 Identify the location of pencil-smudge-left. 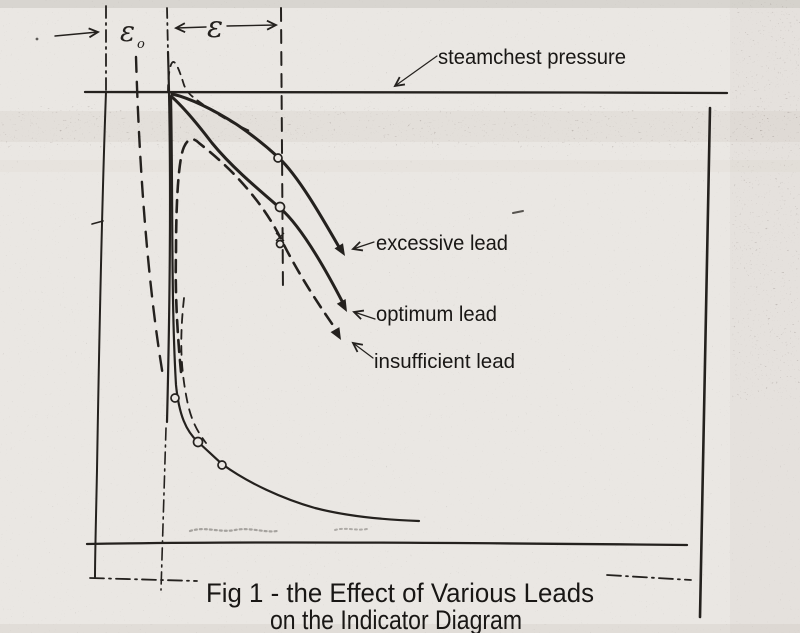
(233, 530).